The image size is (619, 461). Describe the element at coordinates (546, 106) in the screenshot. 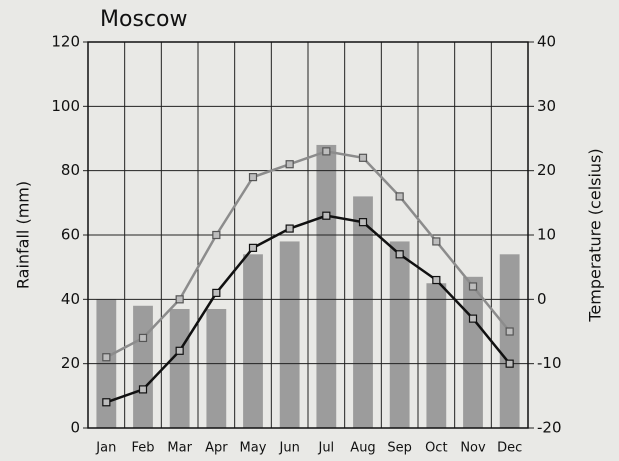

I see `y2-tick-label: 30` at that location.